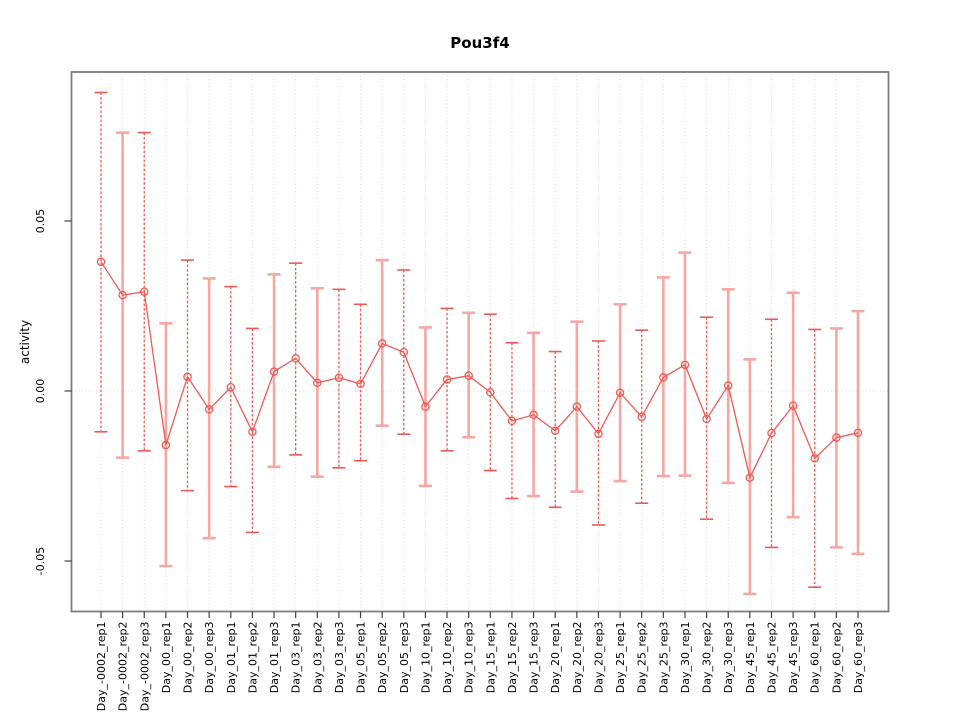 This screenshot has width=960, height=720. I want to click on y-axis-label: activity, so click(25, 342).